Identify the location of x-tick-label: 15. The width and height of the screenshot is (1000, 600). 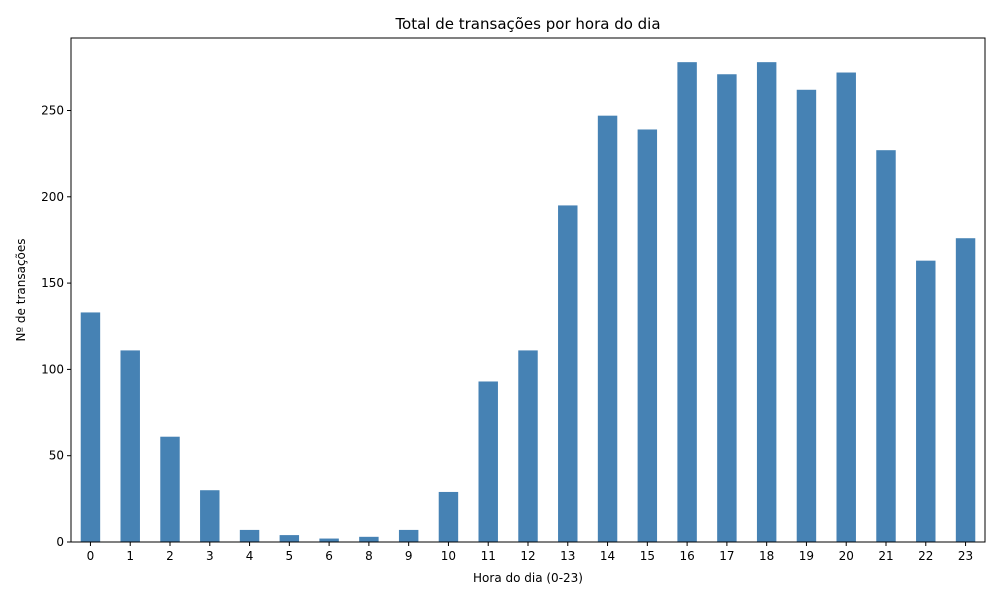
(647, 556).